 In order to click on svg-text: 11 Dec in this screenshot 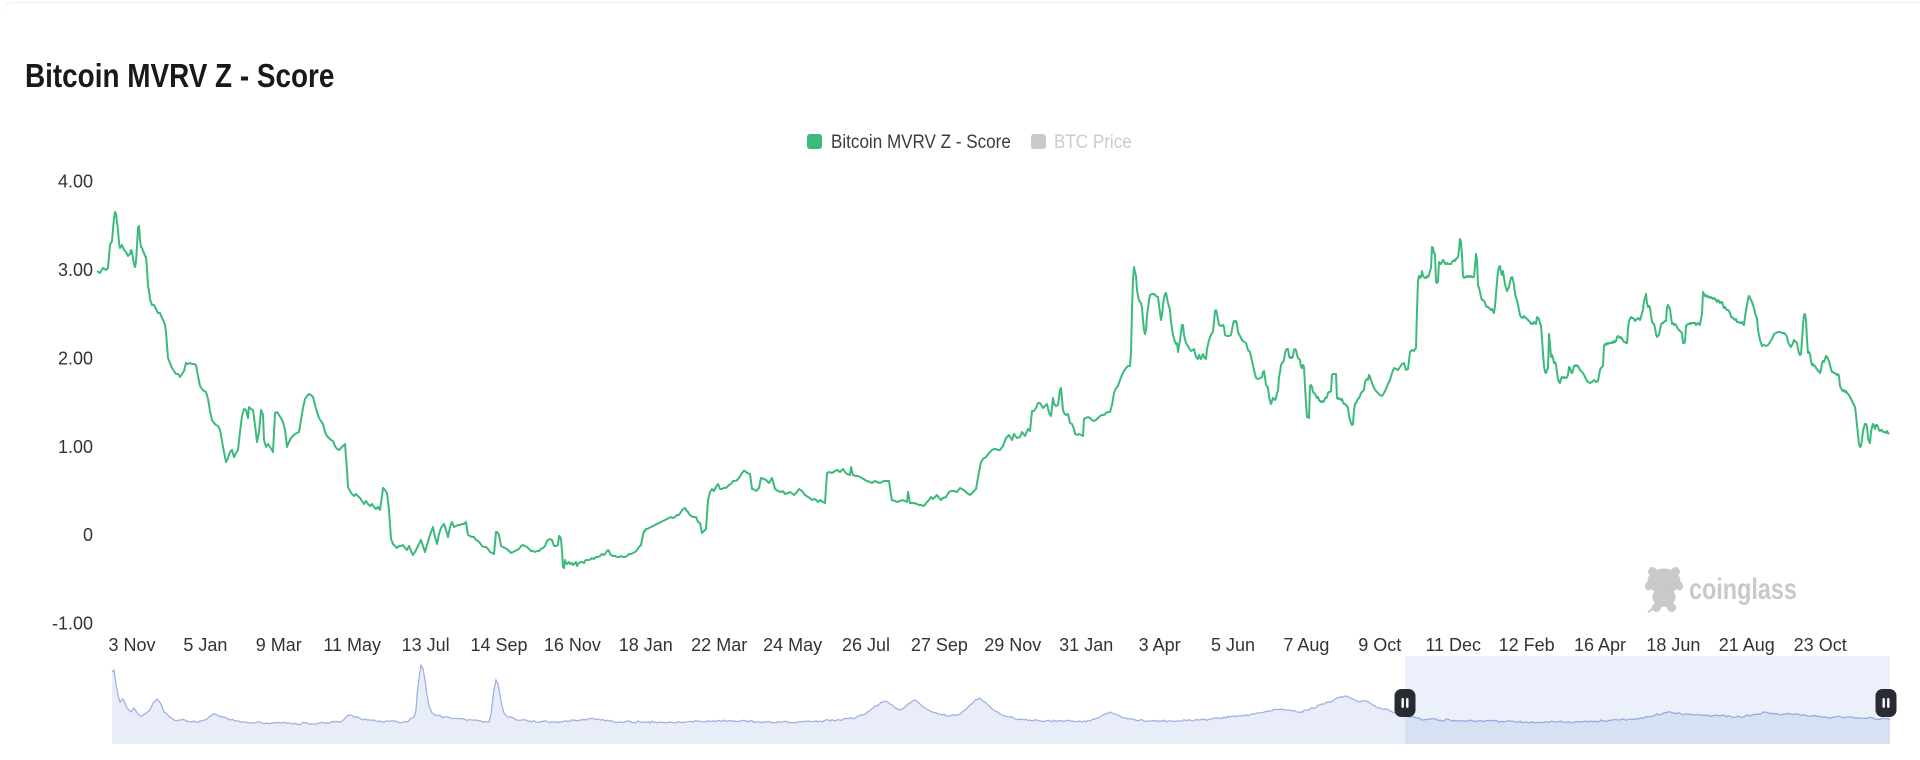, I will do `click(1453, 645)`.